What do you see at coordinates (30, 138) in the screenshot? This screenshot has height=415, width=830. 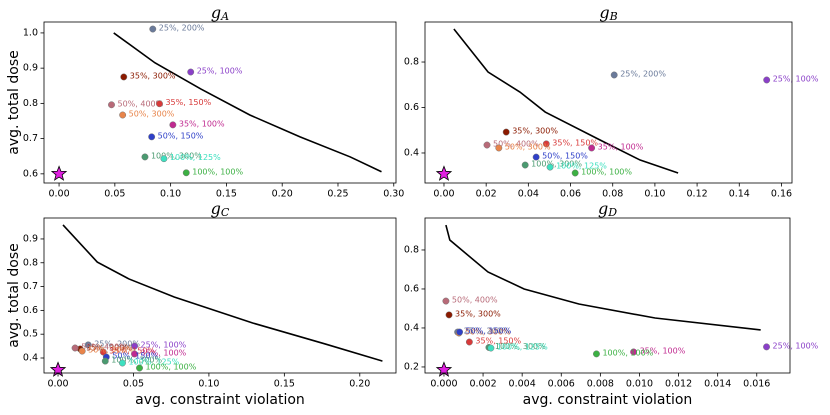 I see `y-tick-label: 0.7` at bounding box center [30, 138].